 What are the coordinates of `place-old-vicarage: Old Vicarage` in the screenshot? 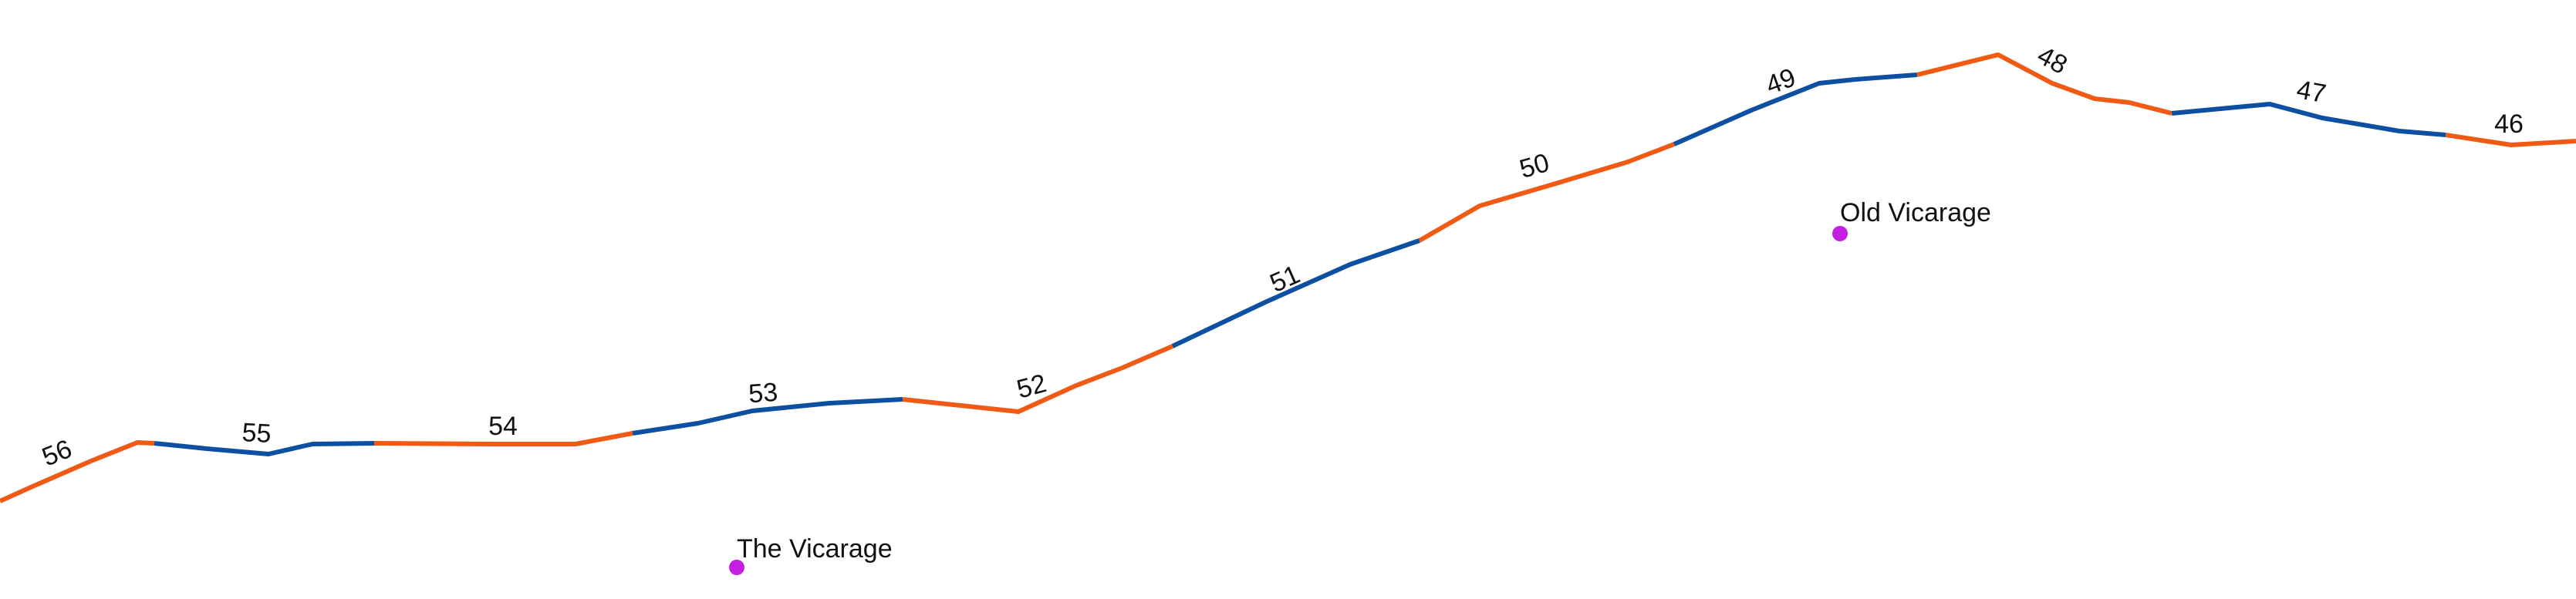 It's located at (1912, 219).